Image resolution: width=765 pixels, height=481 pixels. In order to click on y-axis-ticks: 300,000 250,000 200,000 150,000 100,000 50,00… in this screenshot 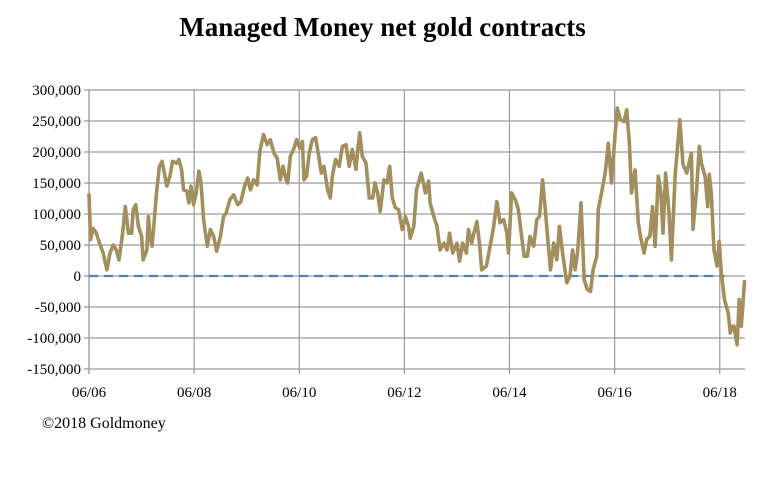, I will do `click(54, 230)`.